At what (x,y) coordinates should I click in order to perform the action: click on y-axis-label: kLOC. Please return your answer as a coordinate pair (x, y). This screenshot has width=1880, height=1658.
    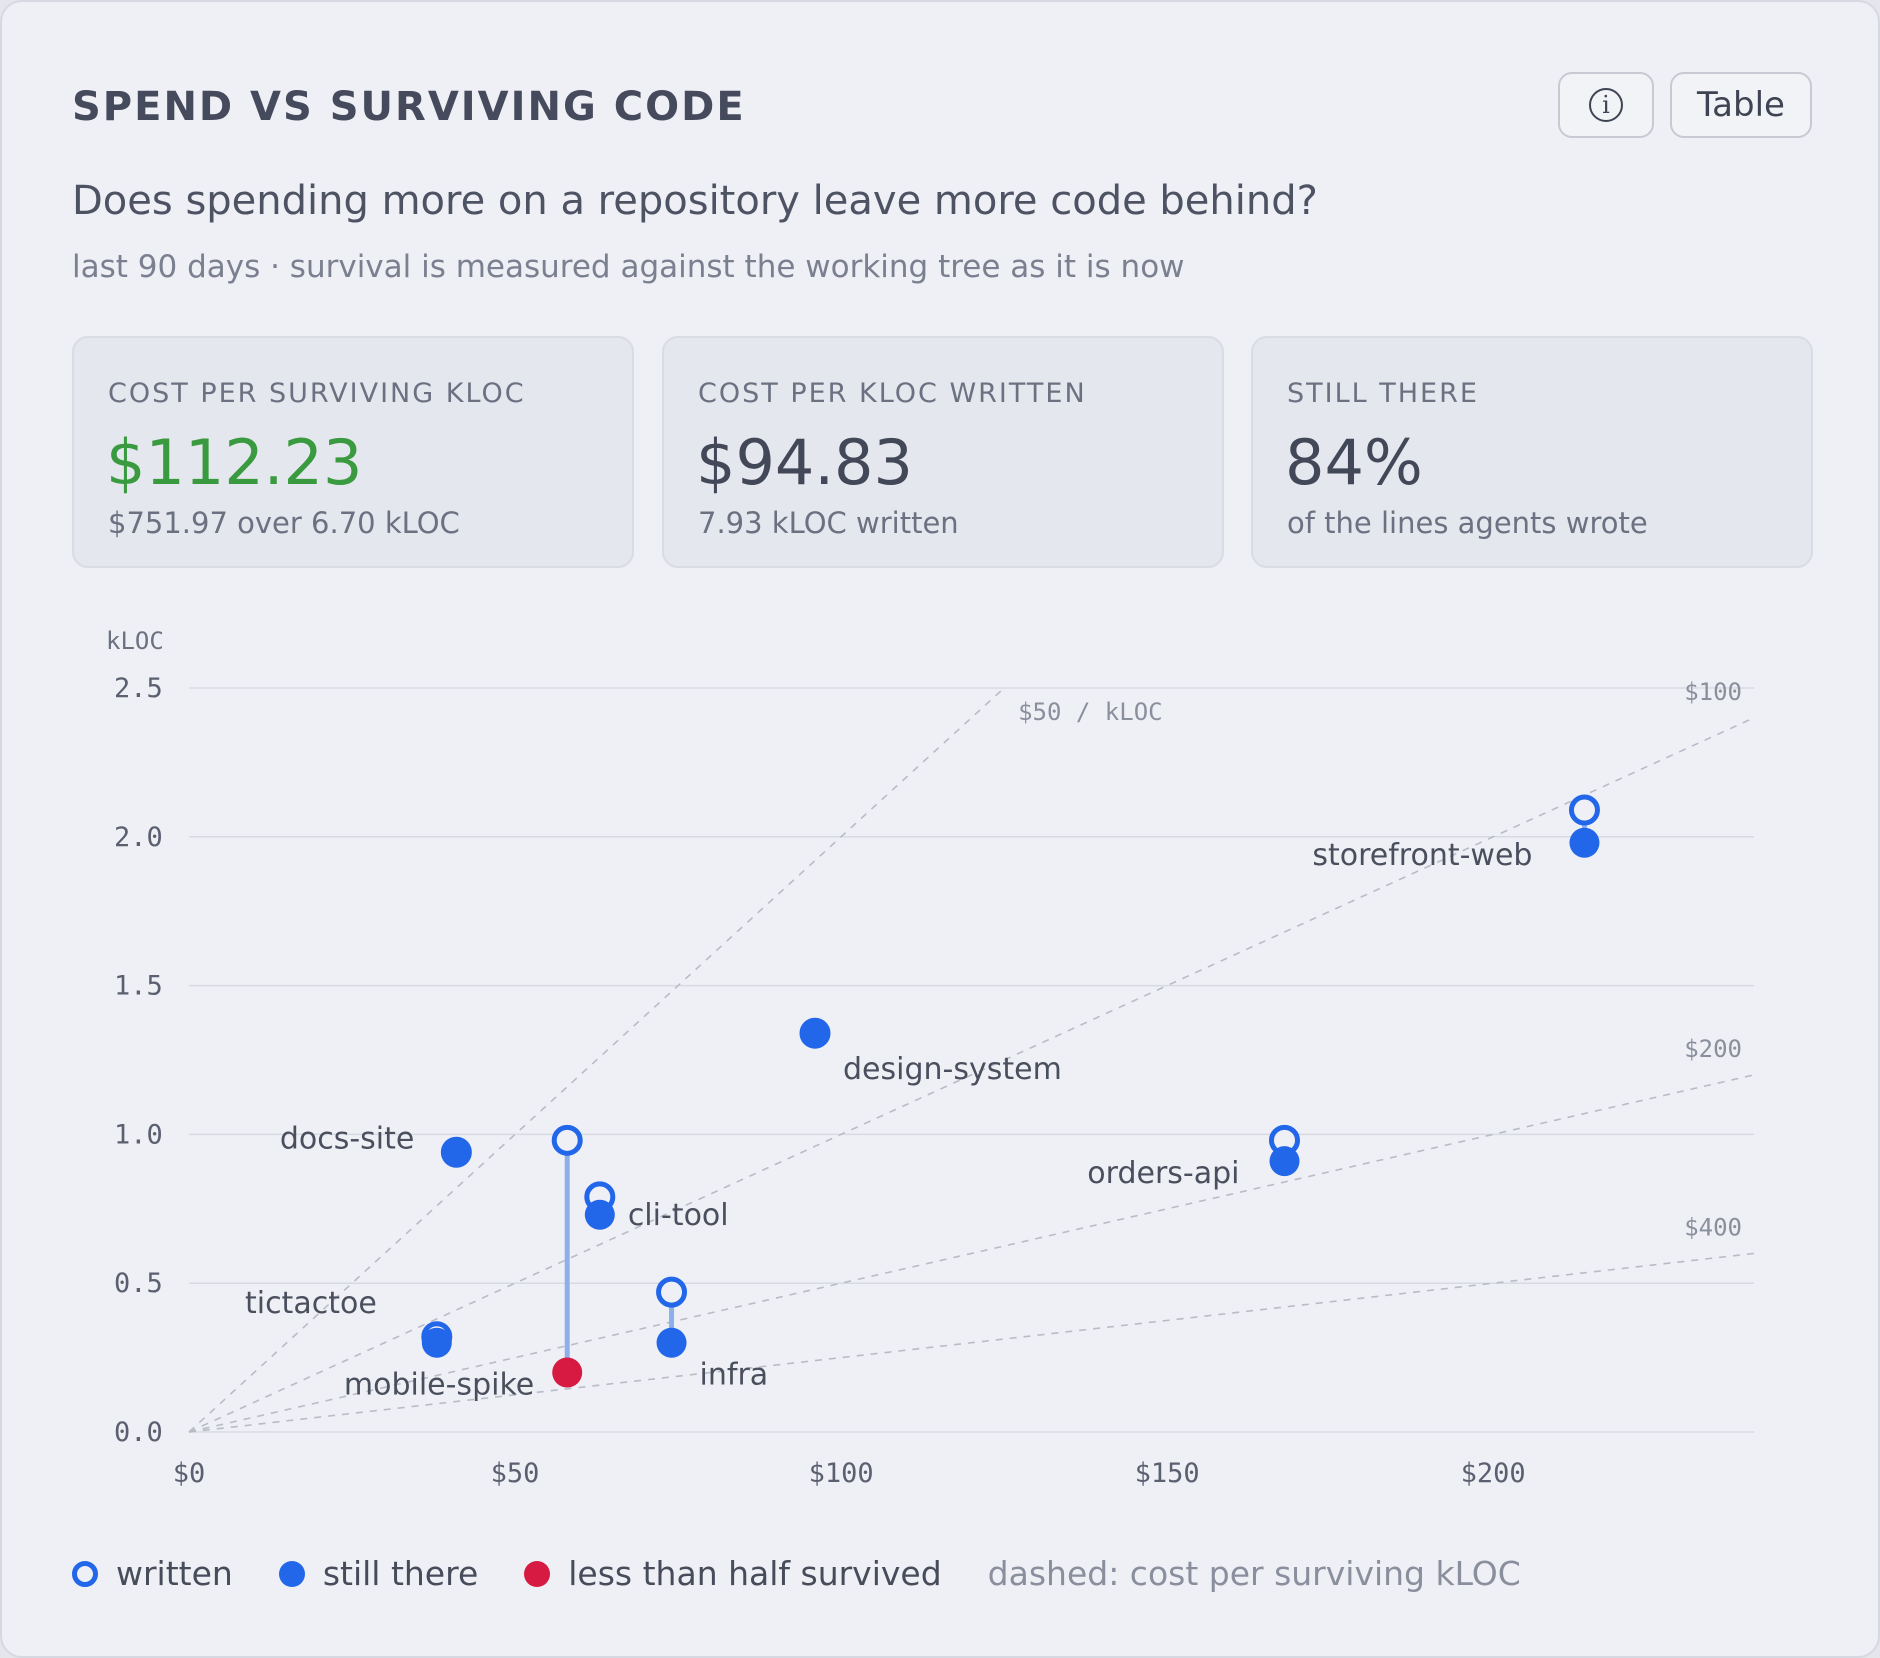
    Looking at the image, I should click on (135, 641).